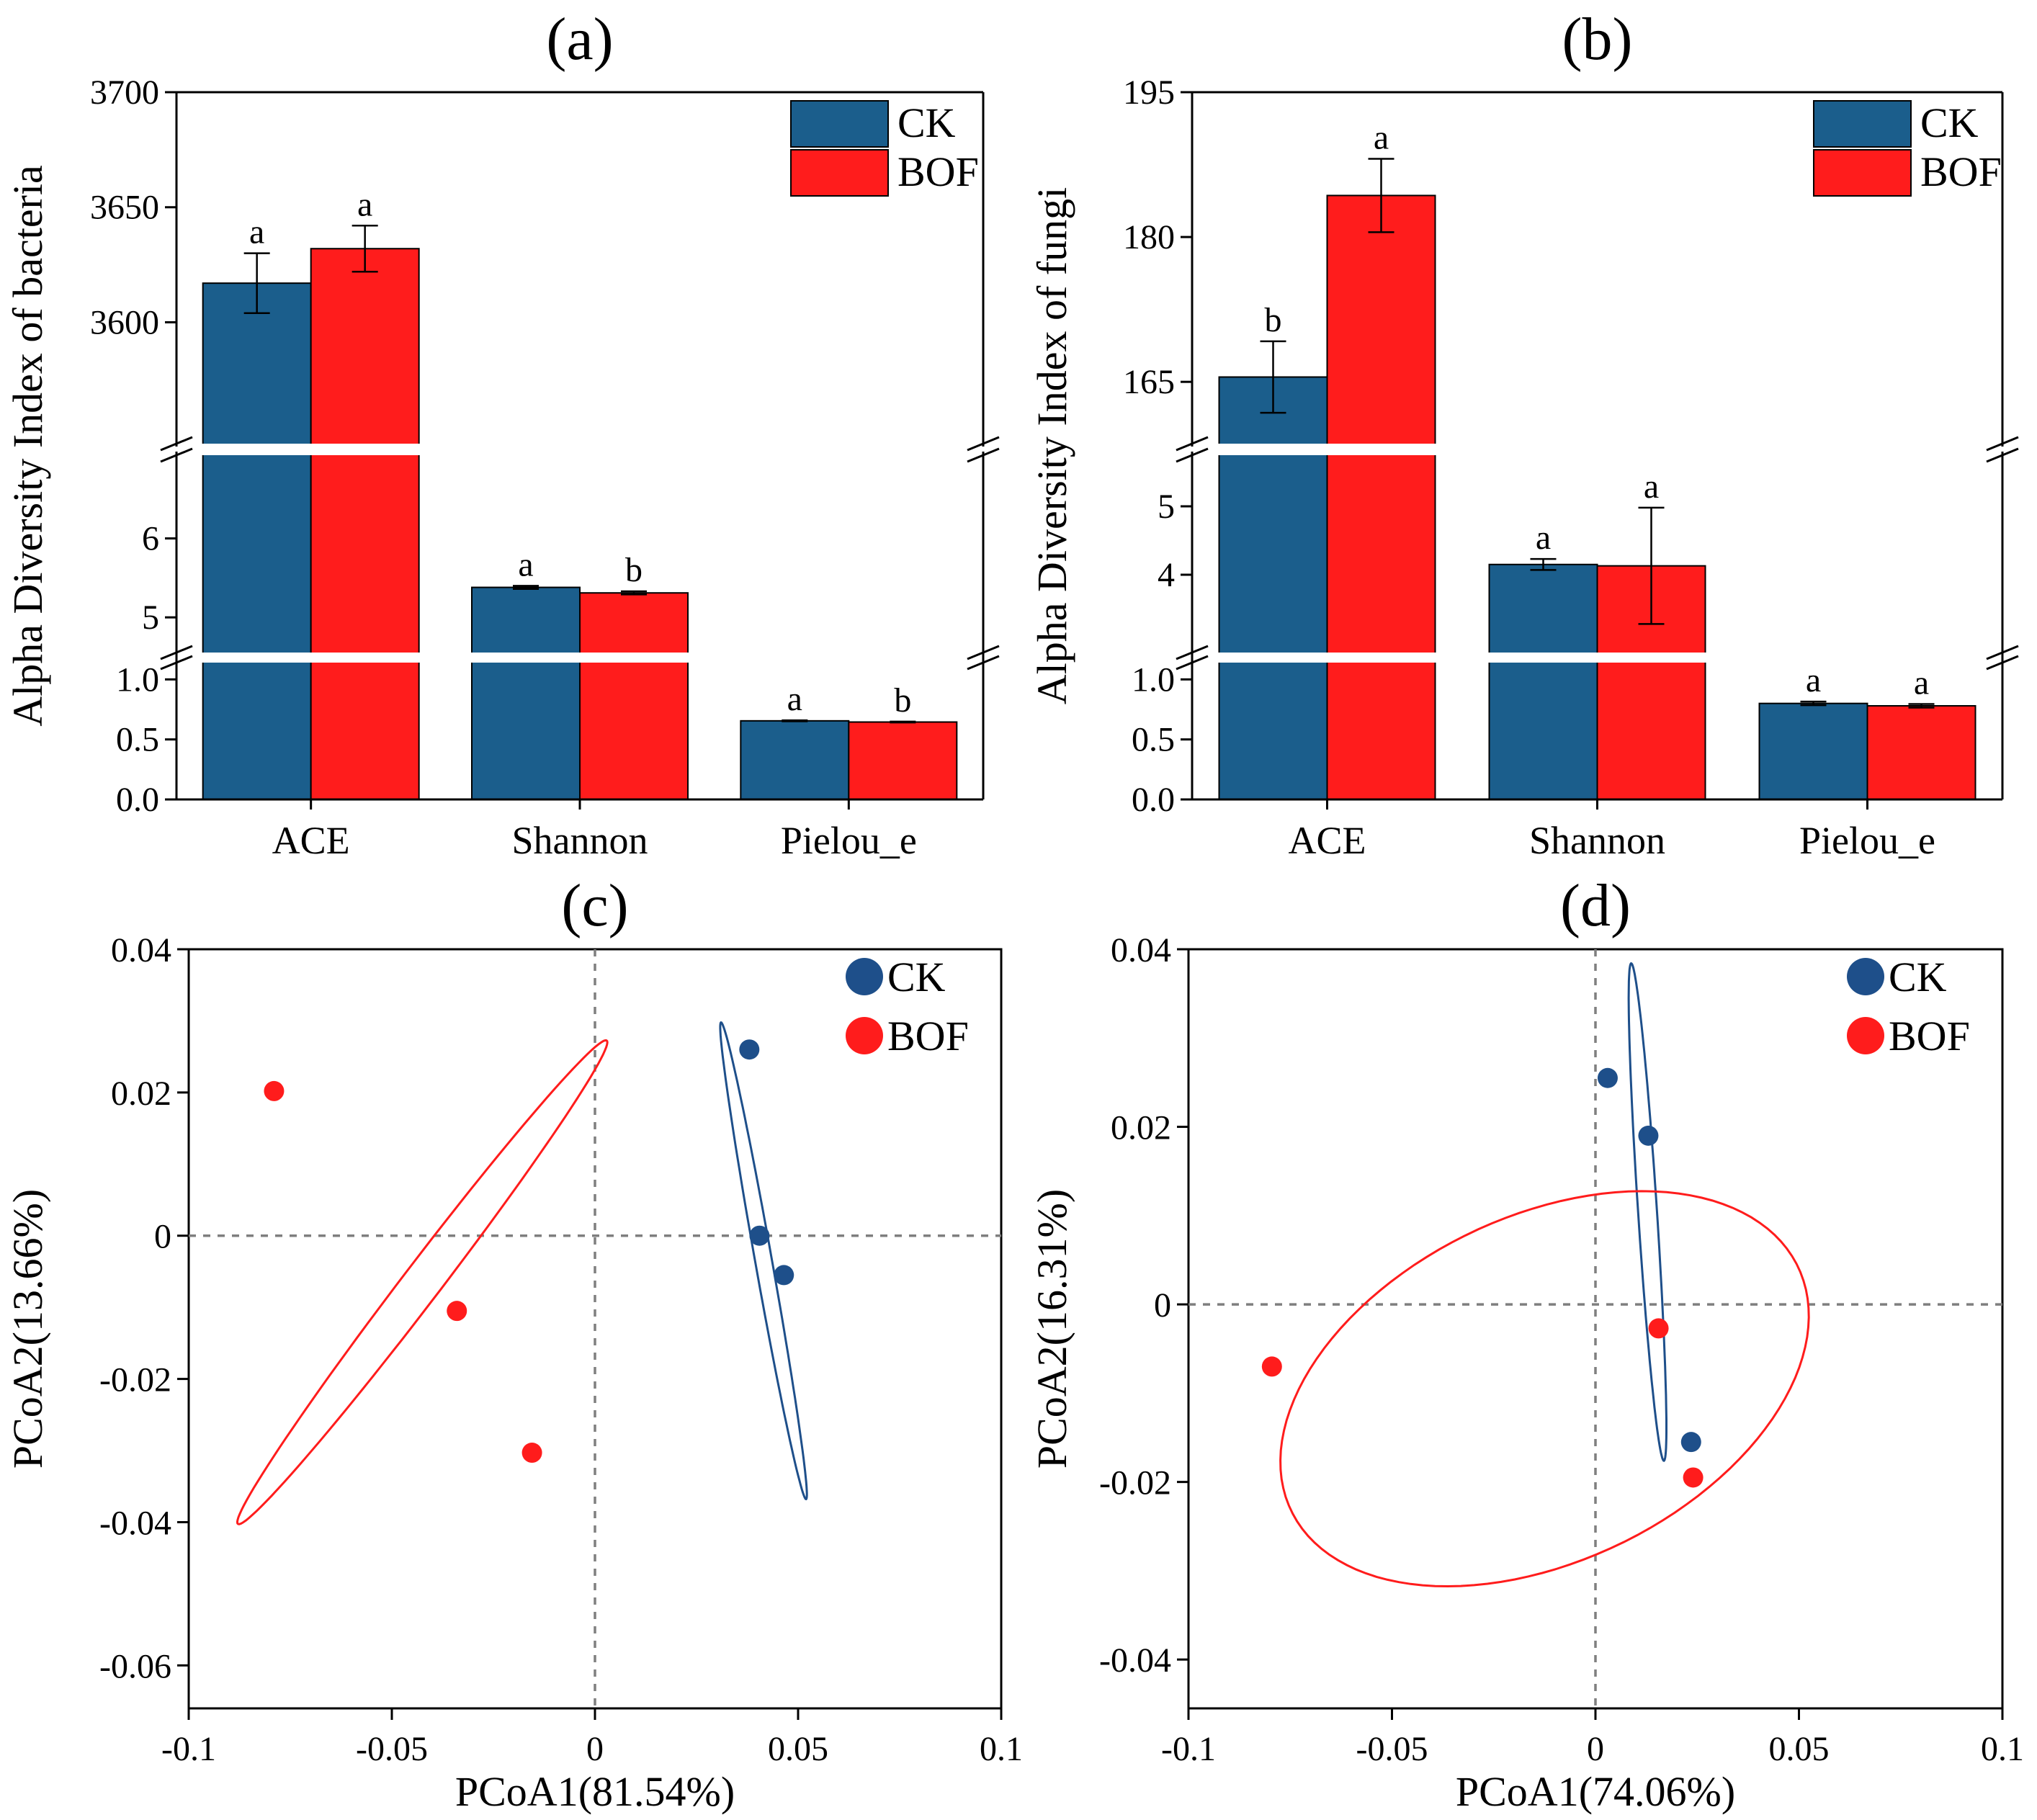 The image size is (2037, 1820). What do you see at coordinates (864, 976) in the screenshot?
I see `legend-ck-marker` at bounding box center [864, 976].